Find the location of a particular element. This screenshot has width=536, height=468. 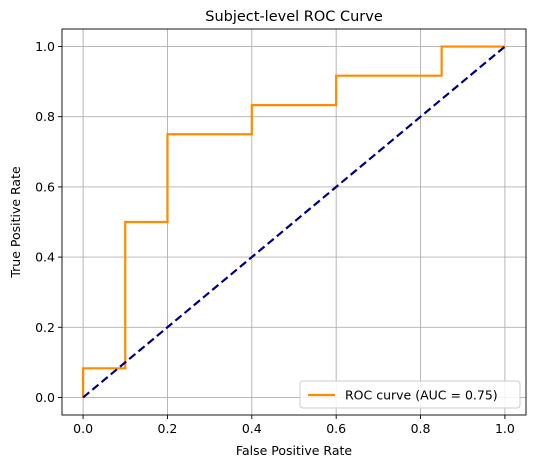

y-tick-label-5: 1.0 is located at coordinates (45, 46).